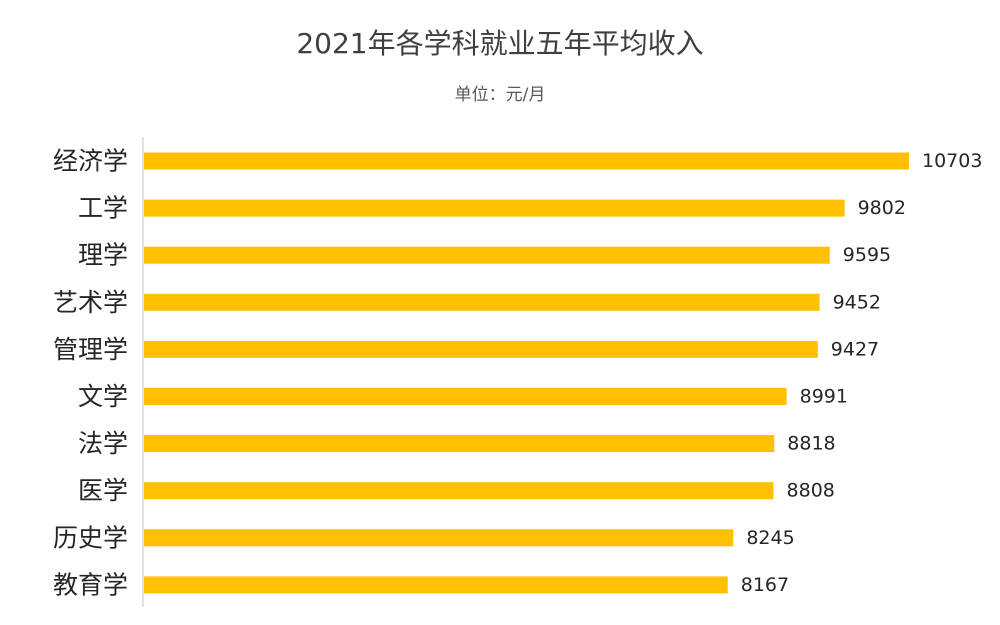  Describe the element at coordinates (867, 255) in the screenshot. I see `value-label: 9595` at that location.